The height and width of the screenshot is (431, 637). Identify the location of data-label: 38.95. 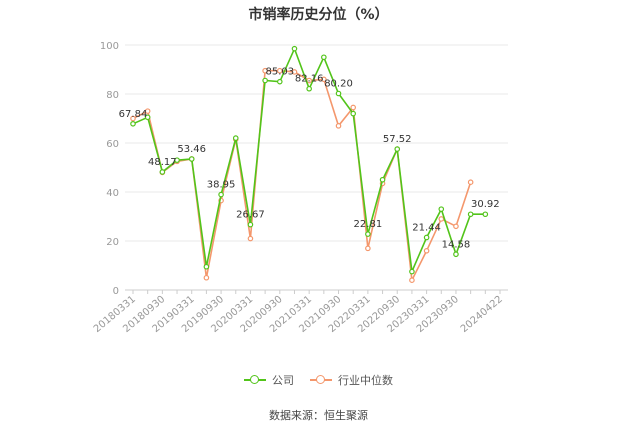
(221, 185).